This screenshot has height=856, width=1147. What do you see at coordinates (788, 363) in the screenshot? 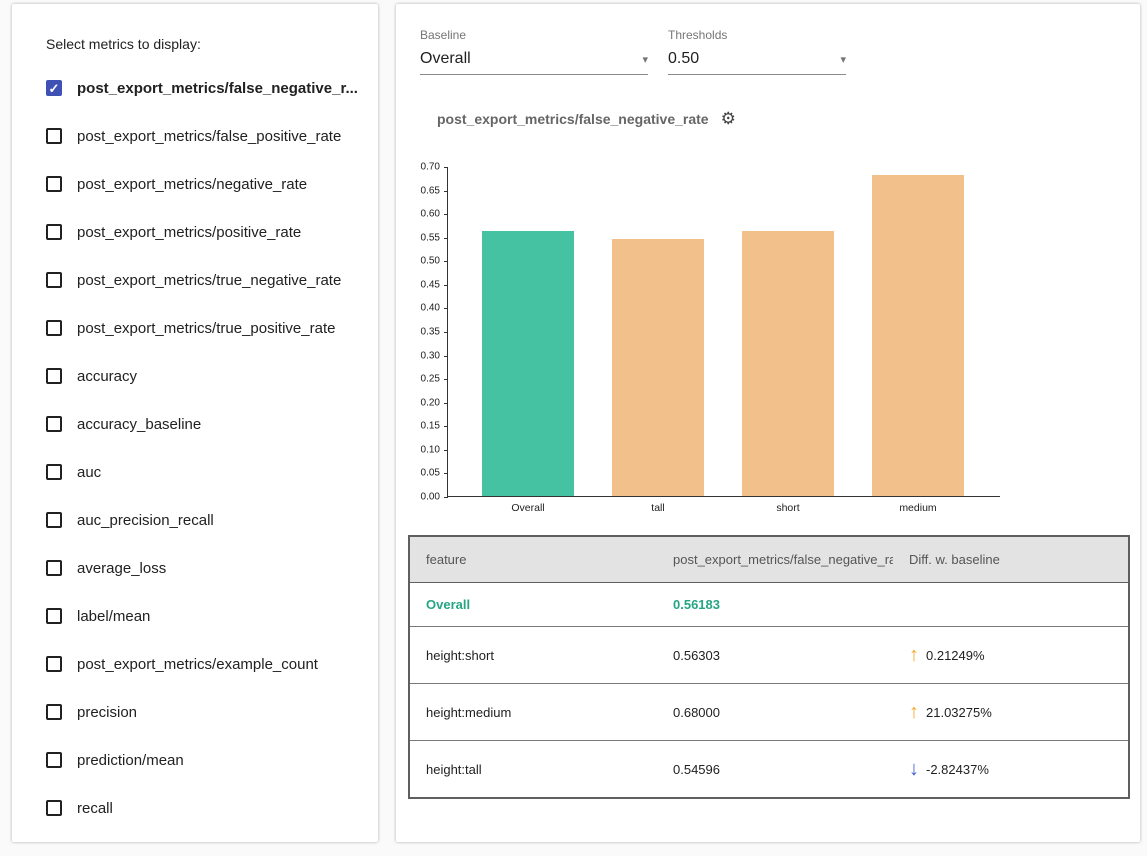
I see `bar-short` at bounding box center [788, 363].